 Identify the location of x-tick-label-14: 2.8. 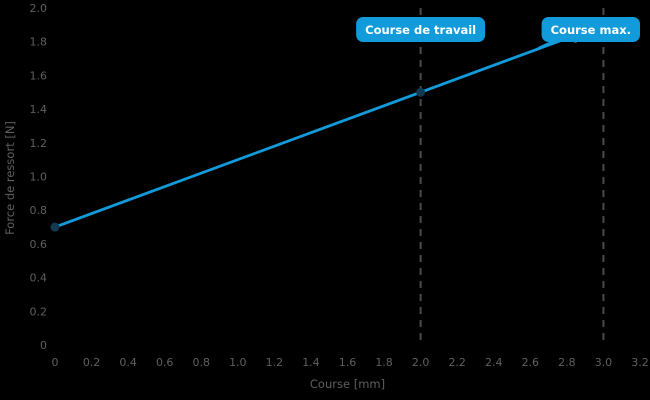
(567, 362).